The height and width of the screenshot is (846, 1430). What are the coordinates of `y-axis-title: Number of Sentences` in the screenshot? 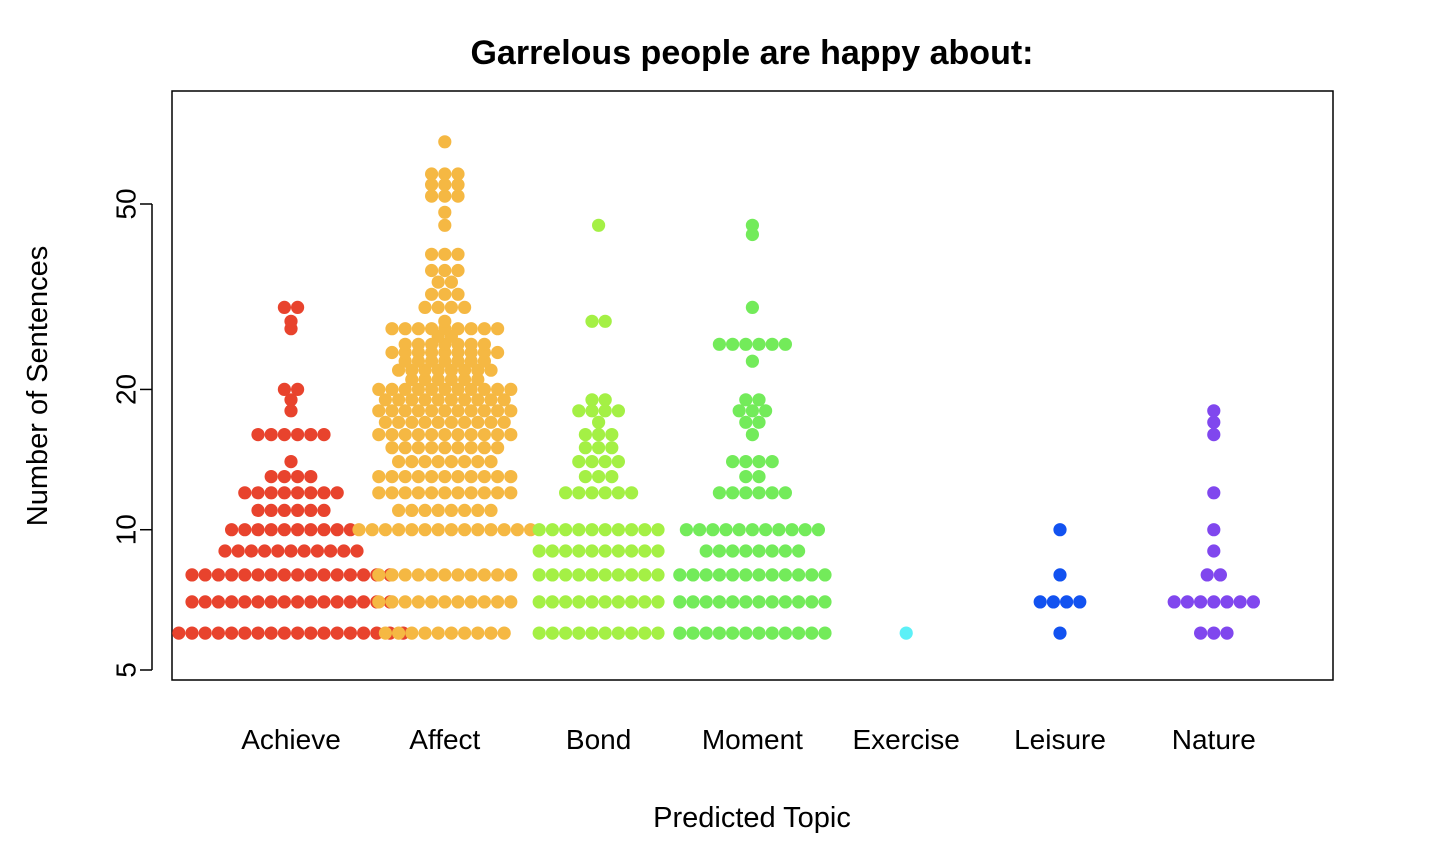 It's located at (38, 386).